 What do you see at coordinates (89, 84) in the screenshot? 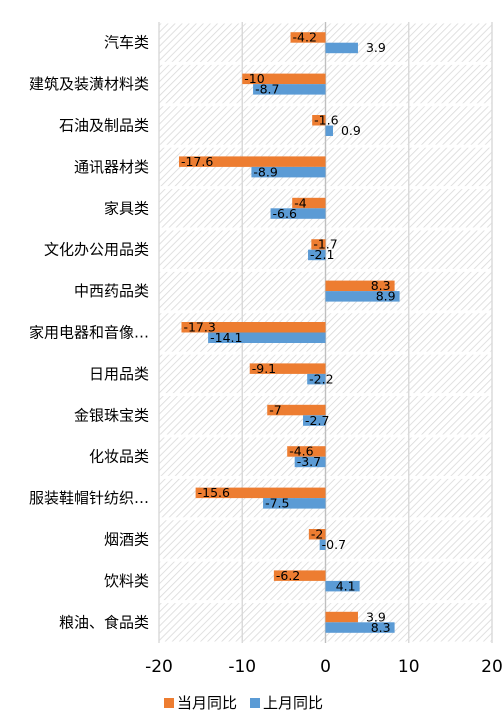
I see `category-label: 建筑及装潢材料类` at bounding box center [89, 84].